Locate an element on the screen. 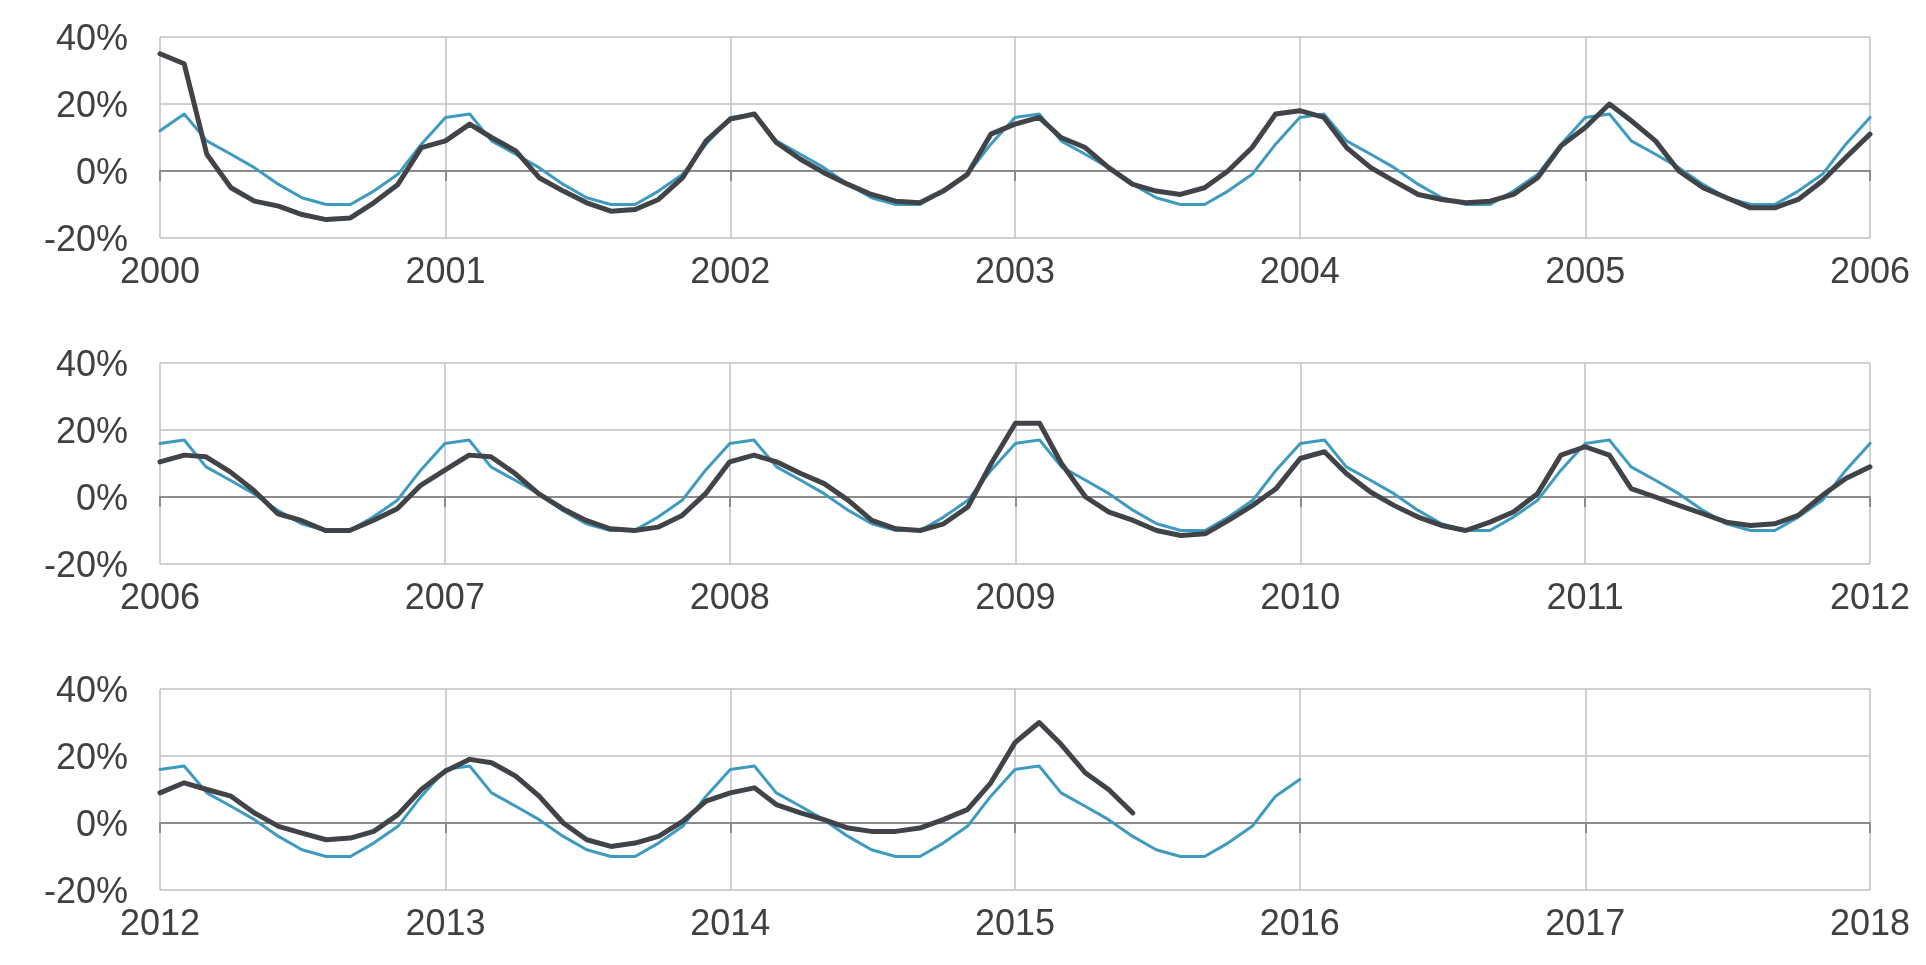 This screenshot has height=965, width=1926. x-tick-label: 2011 is located at coordinates (1585, 596).